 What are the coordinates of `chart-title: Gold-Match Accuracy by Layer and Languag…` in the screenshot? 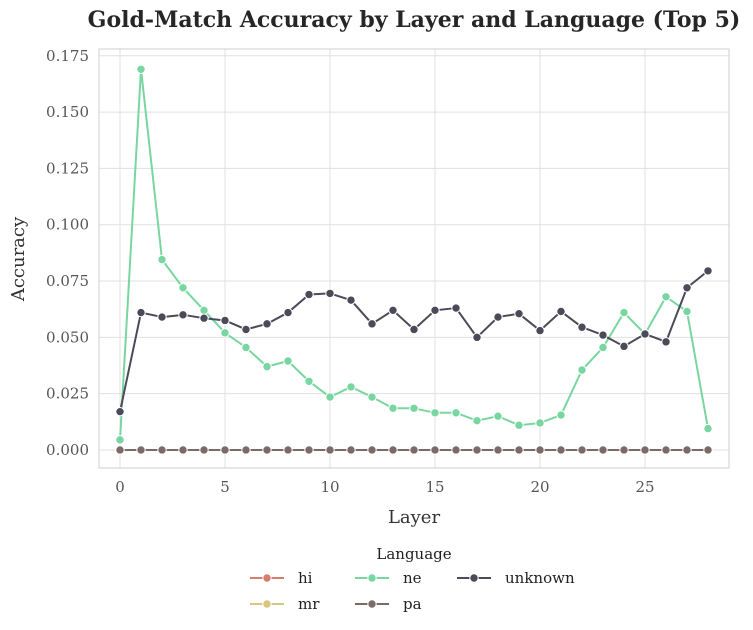 It's located at (414, 20).